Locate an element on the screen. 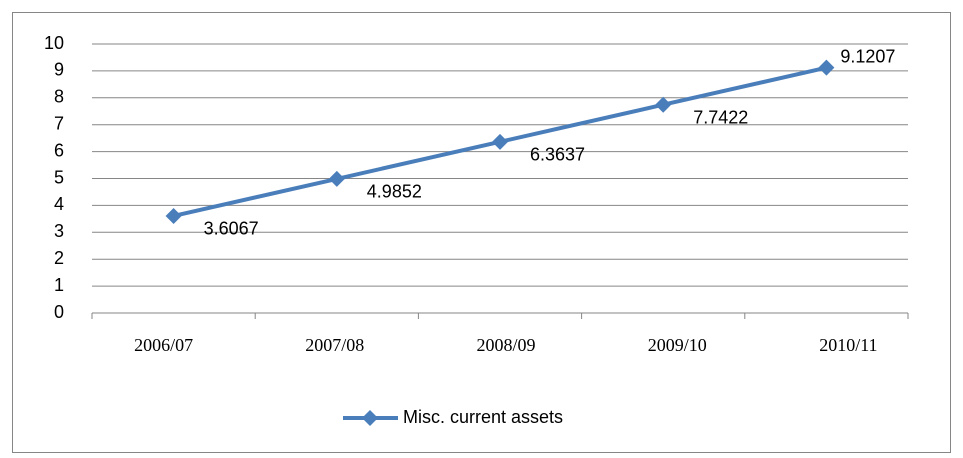 This screenshot has height=458, width=963. x-tick-label: 2006/07 is located at coordinates (163, 345).